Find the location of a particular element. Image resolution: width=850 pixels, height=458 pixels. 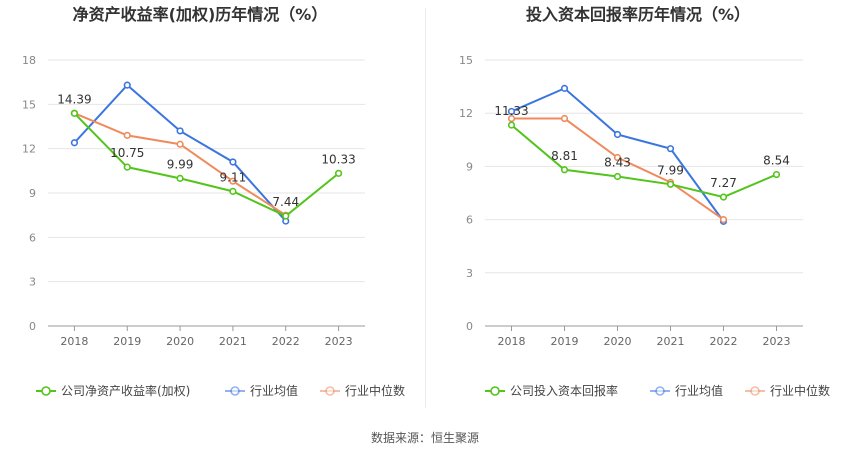

data-label: 8.54 is located at coordinates (776, 161).